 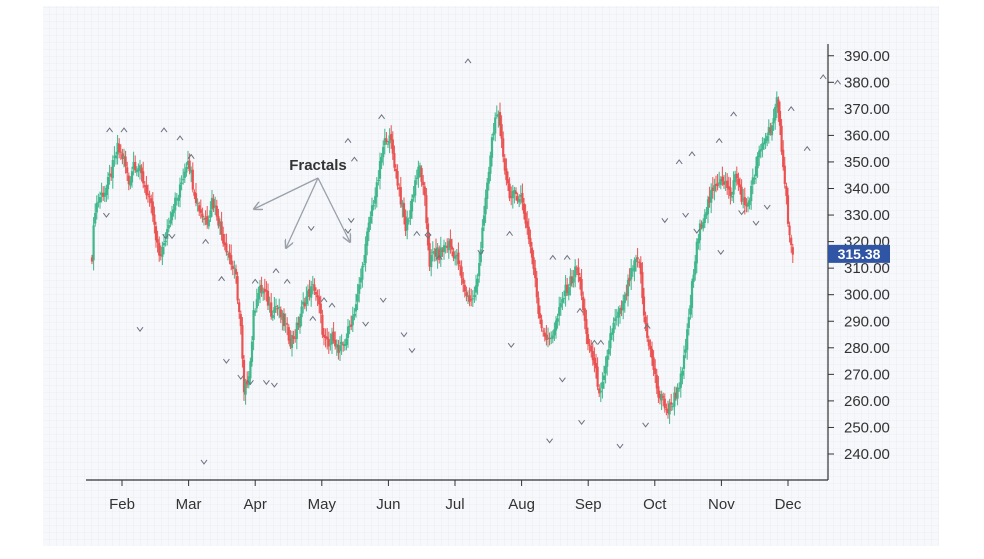 I want to click on last-price-tag: 315.38, so click(x=859, y=253).